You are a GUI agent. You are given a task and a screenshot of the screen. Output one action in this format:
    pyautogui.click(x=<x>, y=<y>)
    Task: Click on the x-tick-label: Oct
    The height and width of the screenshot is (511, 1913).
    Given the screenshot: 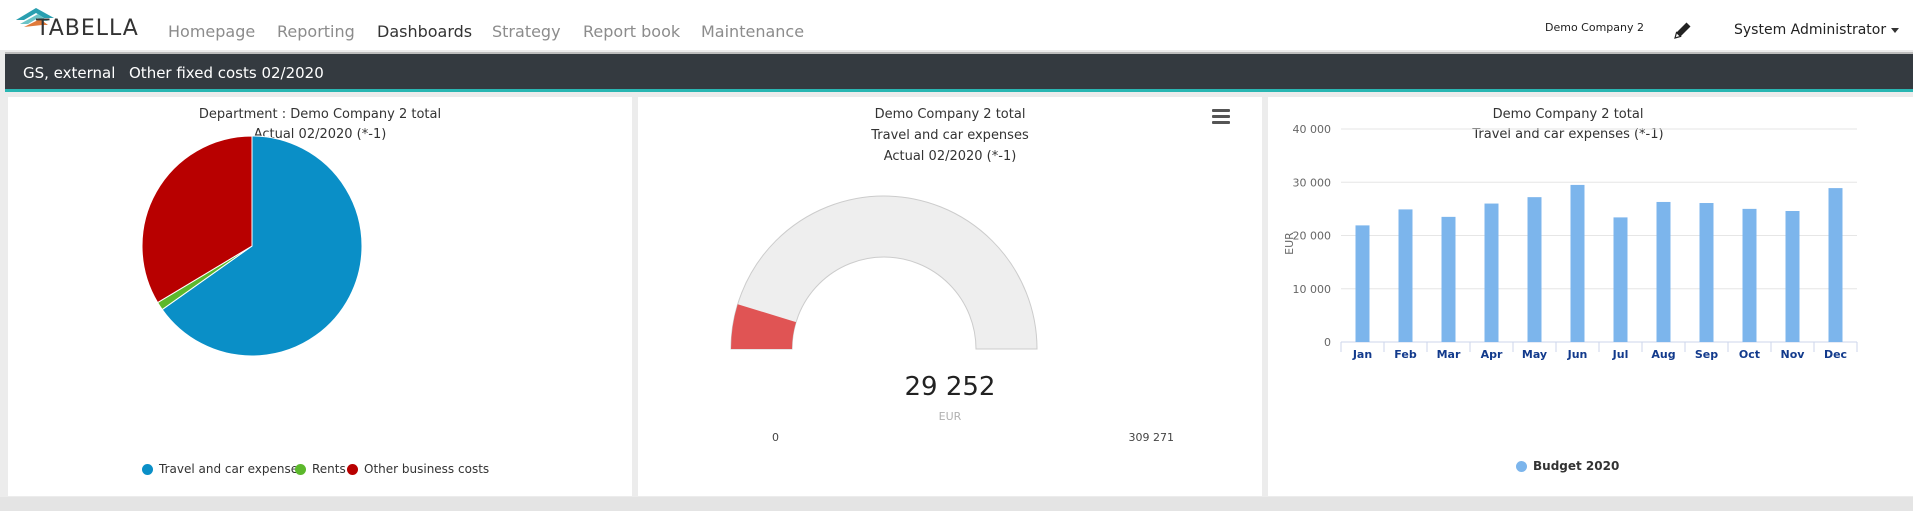 What is the action you would take?
    pyautogui.click(x=1749, y=354)
    